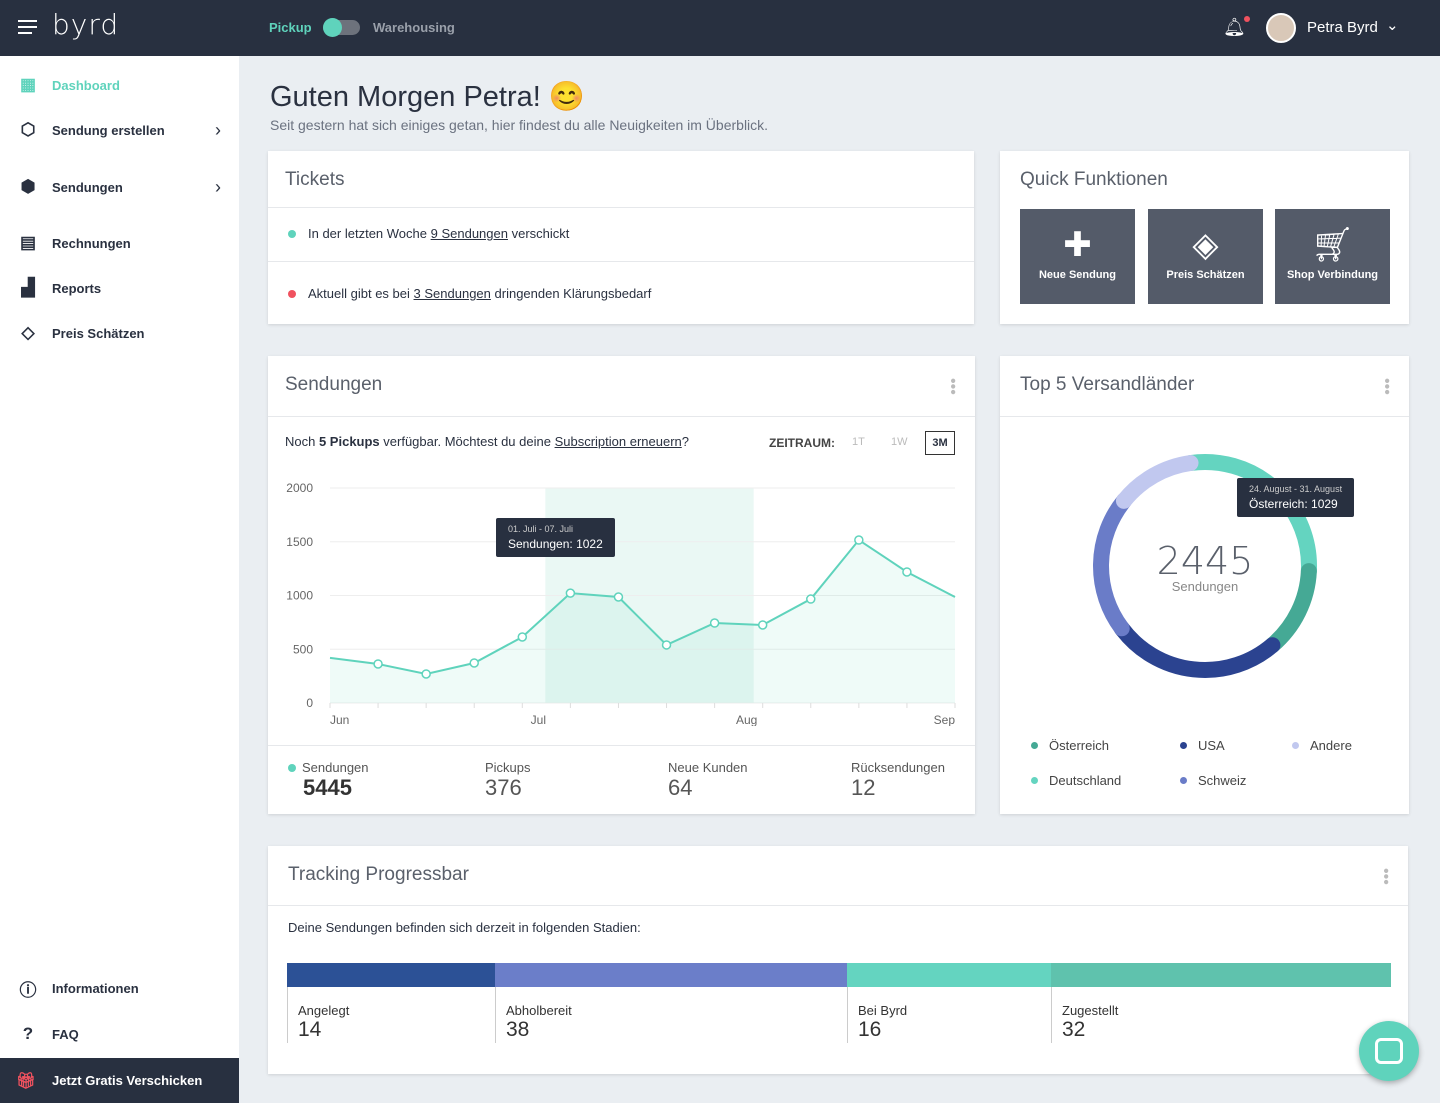 The width and height of the screenshot is (1440, 1103). What do you see at coordinates (303, 649) in the screenshot?
I see `y-tick-label: 500` at bounding box center [303, 649].